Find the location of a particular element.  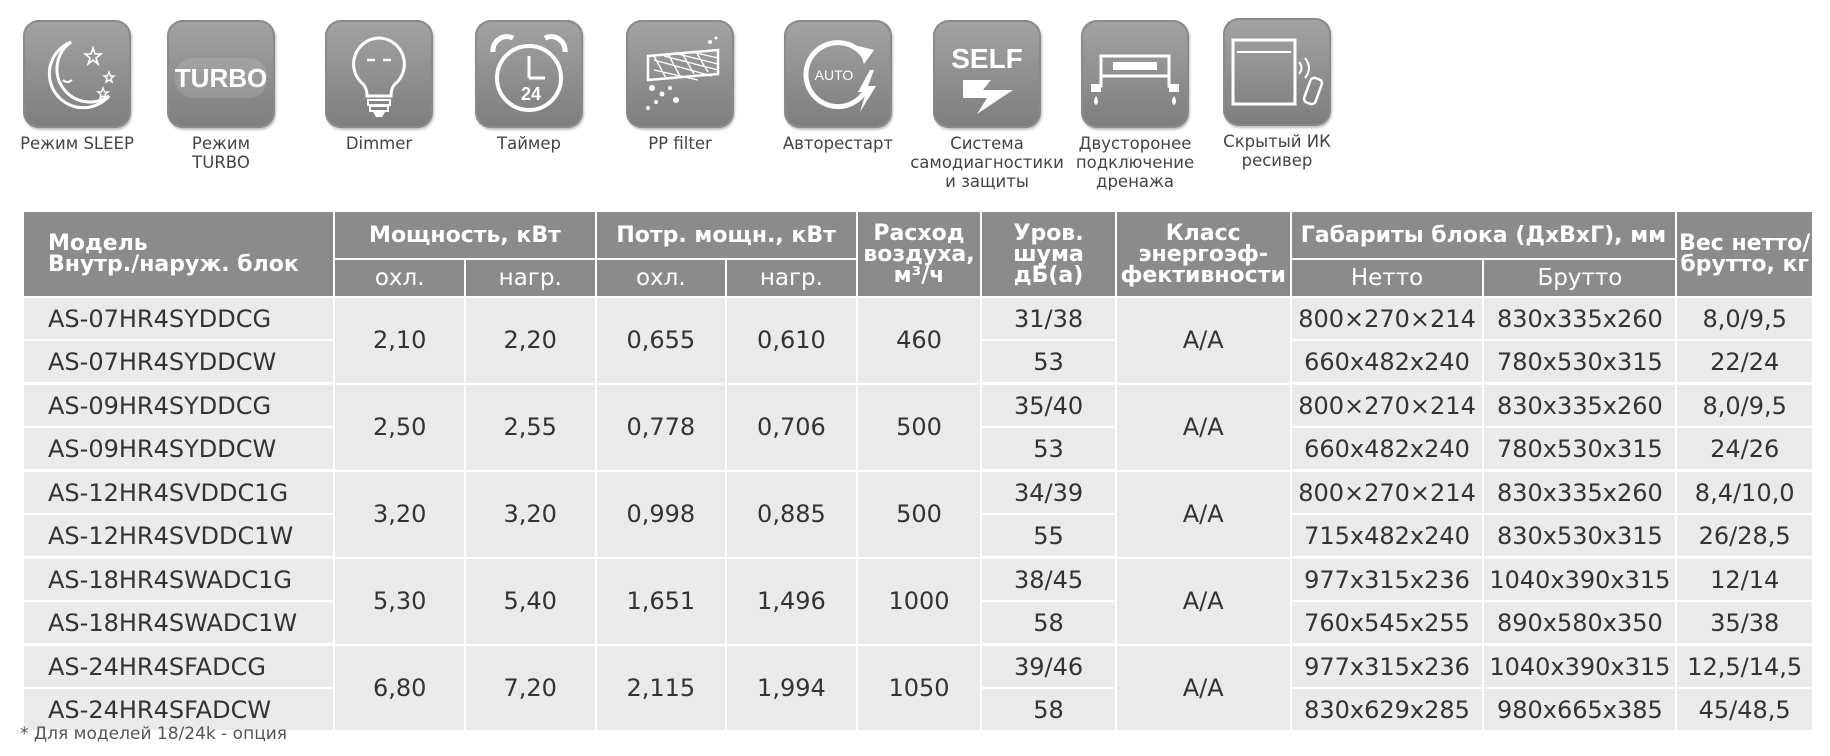

hidden-ir-receiver-icon is located at coordinates (1277, 72).